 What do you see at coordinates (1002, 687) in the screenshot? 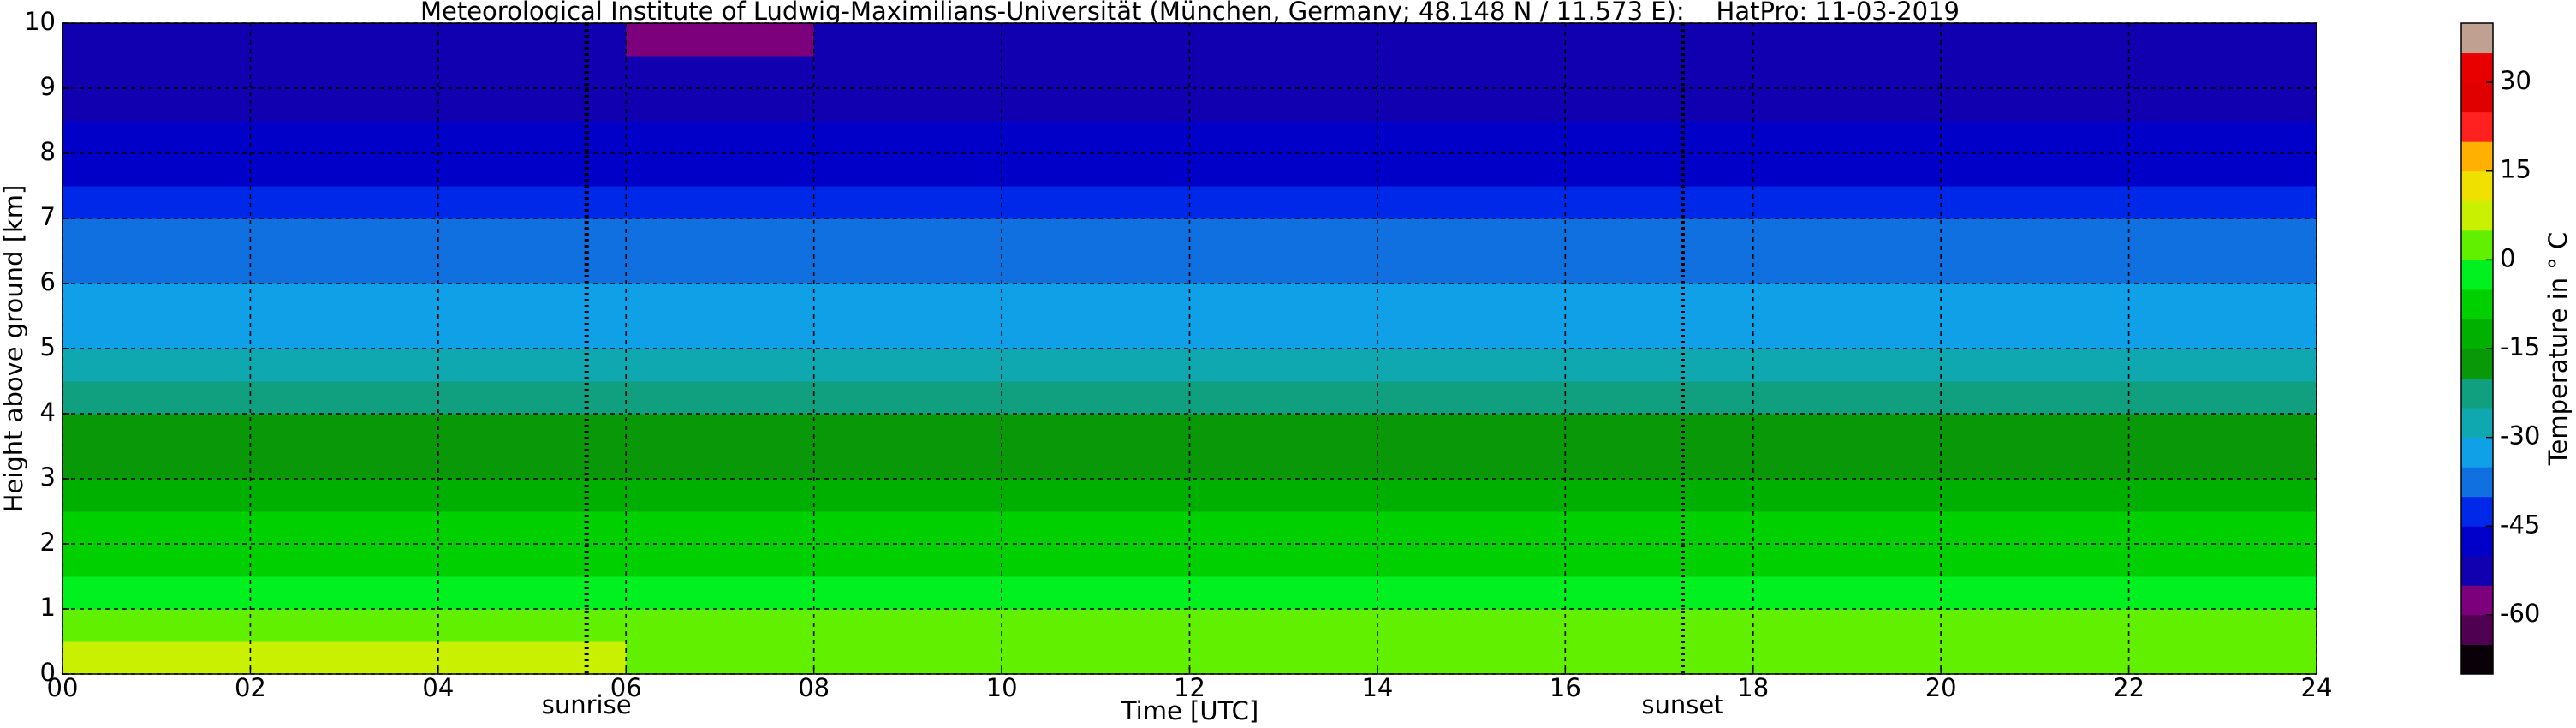
I see `x-tick-label: 10` at bounding box center [1002, 687].